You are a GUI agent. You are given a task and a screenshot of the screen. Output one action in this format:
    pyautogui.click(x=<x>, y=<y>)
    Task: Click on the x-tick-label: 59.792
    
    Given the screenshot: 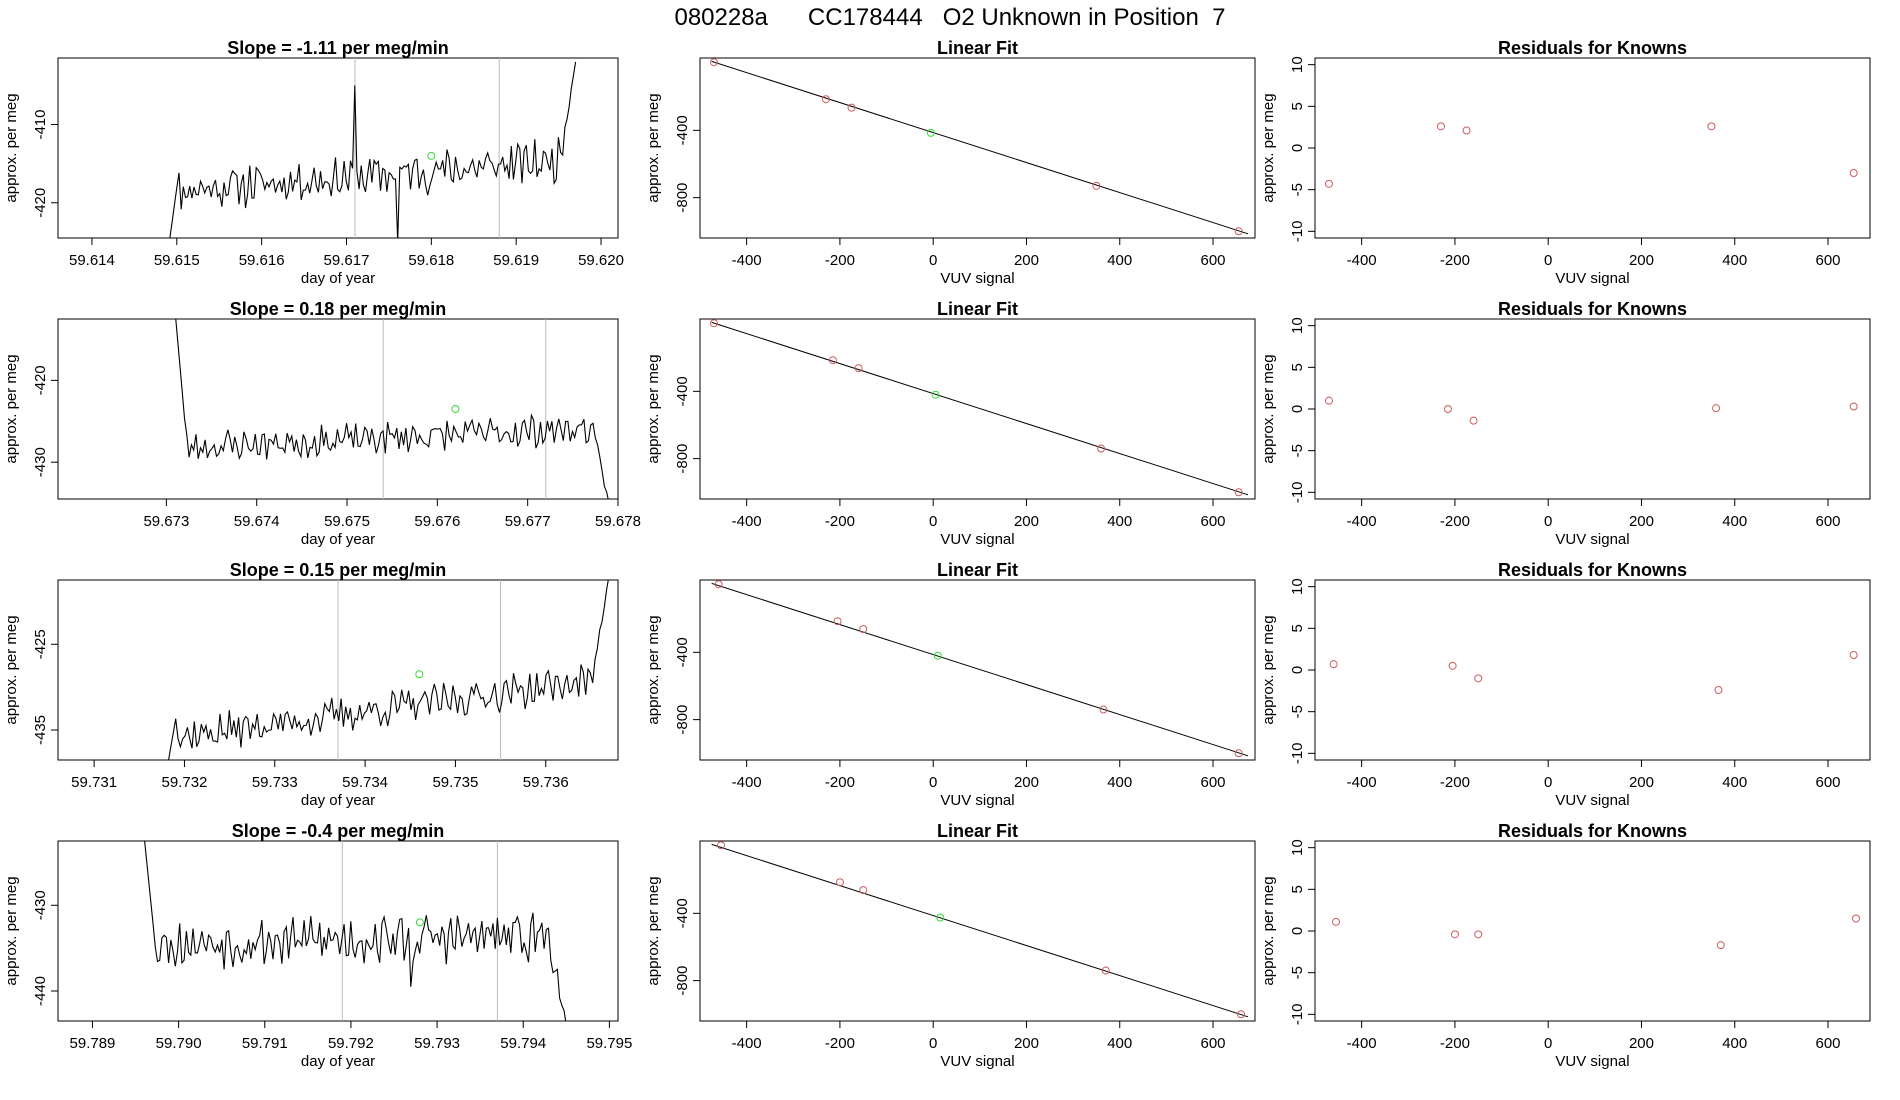 What is the action you would take?
    pyautogui.click(x=351, y=1043)
    